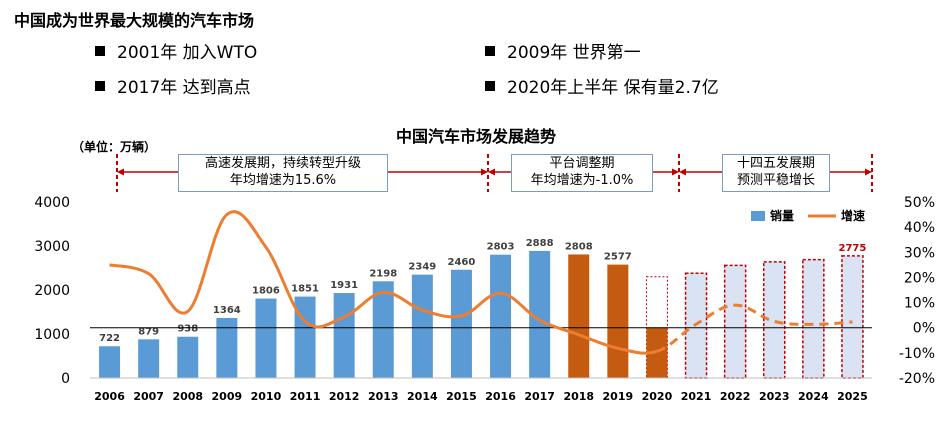 The width and height of the screenshot is (945, 422). I want to click on bar-2012, so click(344, 335).